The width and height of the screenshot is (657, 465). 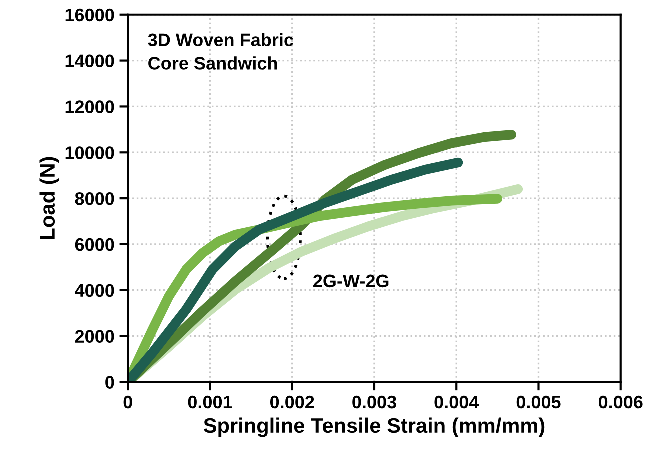 What do you see at coordinates (90, 15) in the screenshot?
I see `y-tick-label: 16000` at bounding box center [90, 15].